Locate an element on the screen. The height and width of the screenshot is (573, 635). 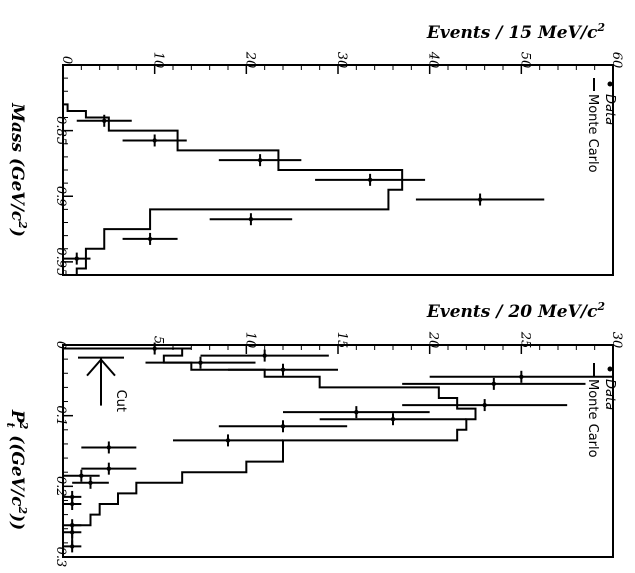
mass-event-axis-ticks: 0 10 20 30 40 50 60 is located at coordinates (341, 62).